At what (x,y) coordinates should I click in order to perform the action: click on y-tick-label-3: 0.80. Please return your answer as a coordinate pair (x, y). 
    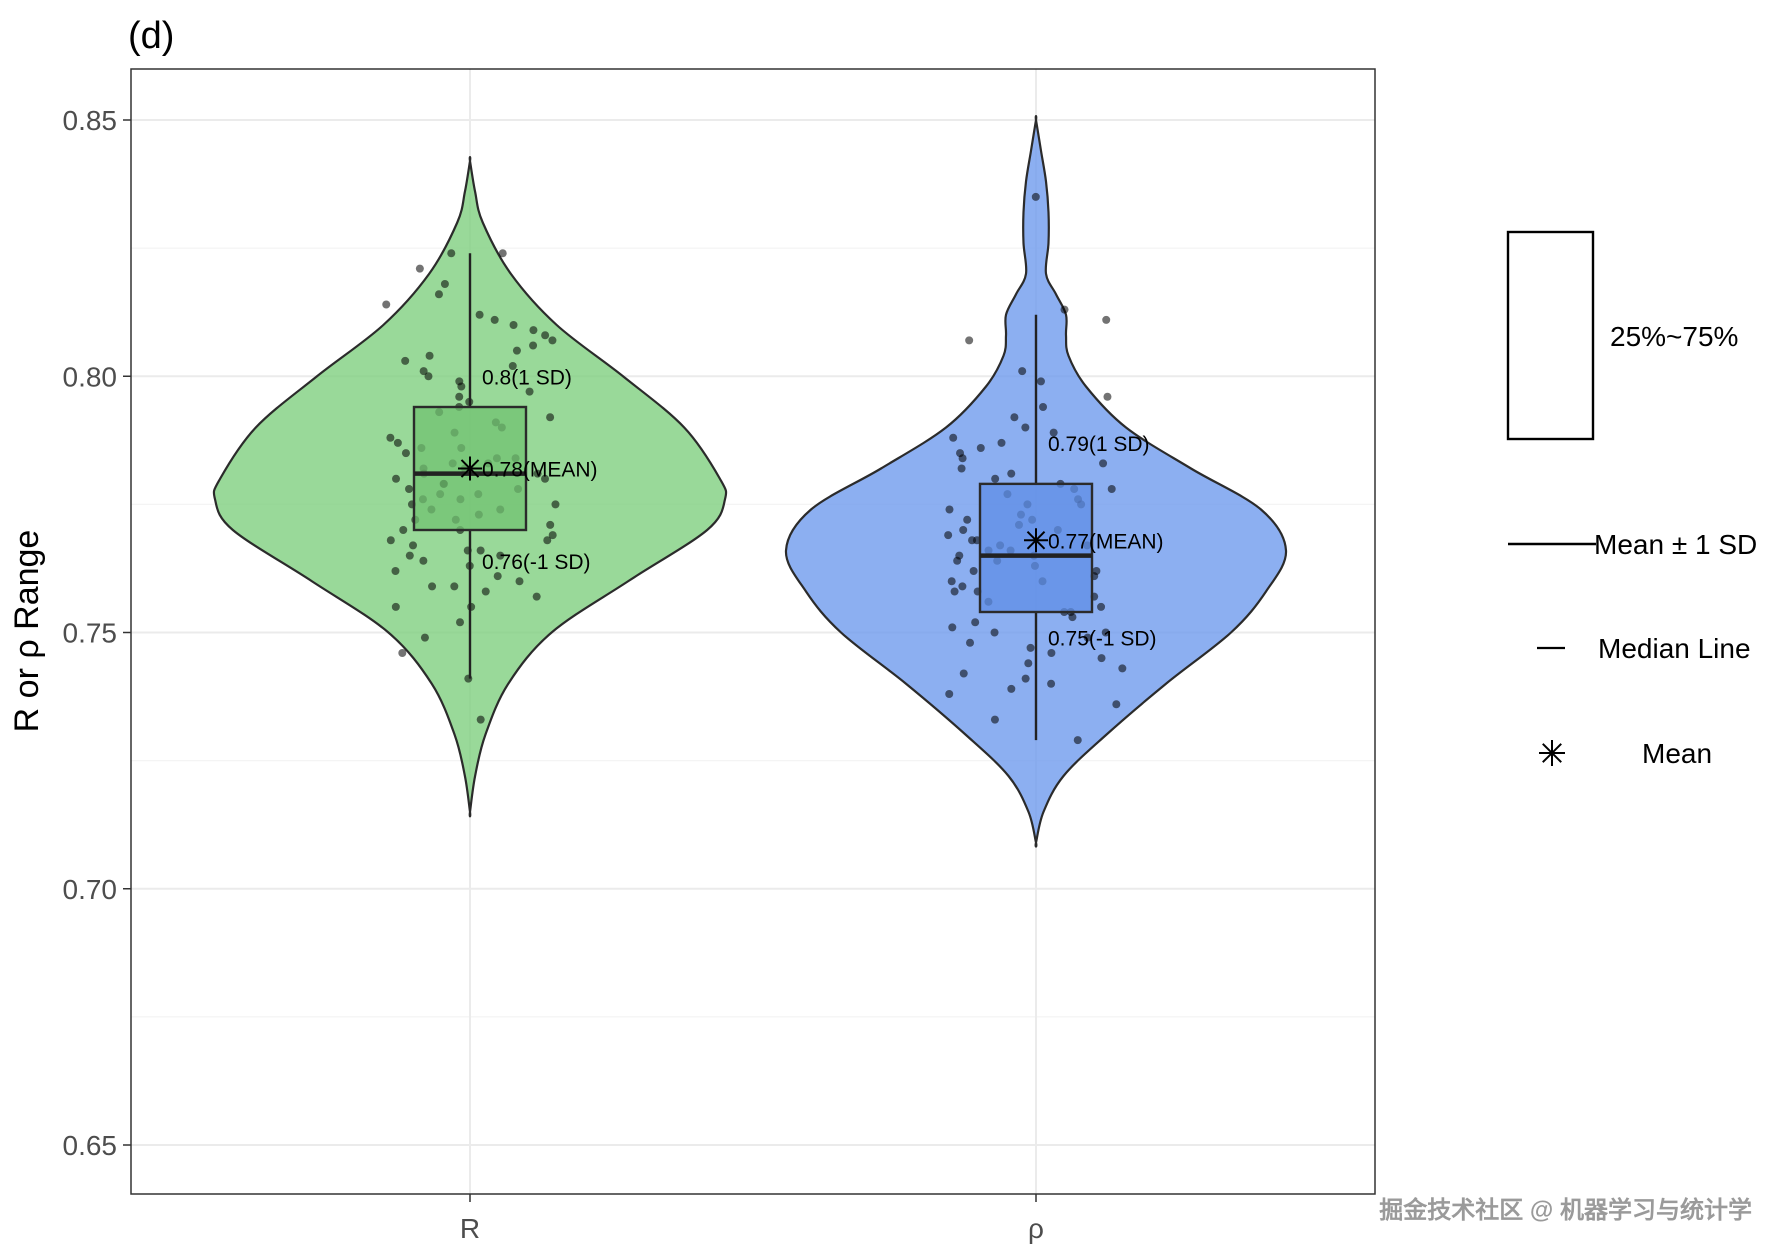
    Looking at the image, I should click on (90, 376).